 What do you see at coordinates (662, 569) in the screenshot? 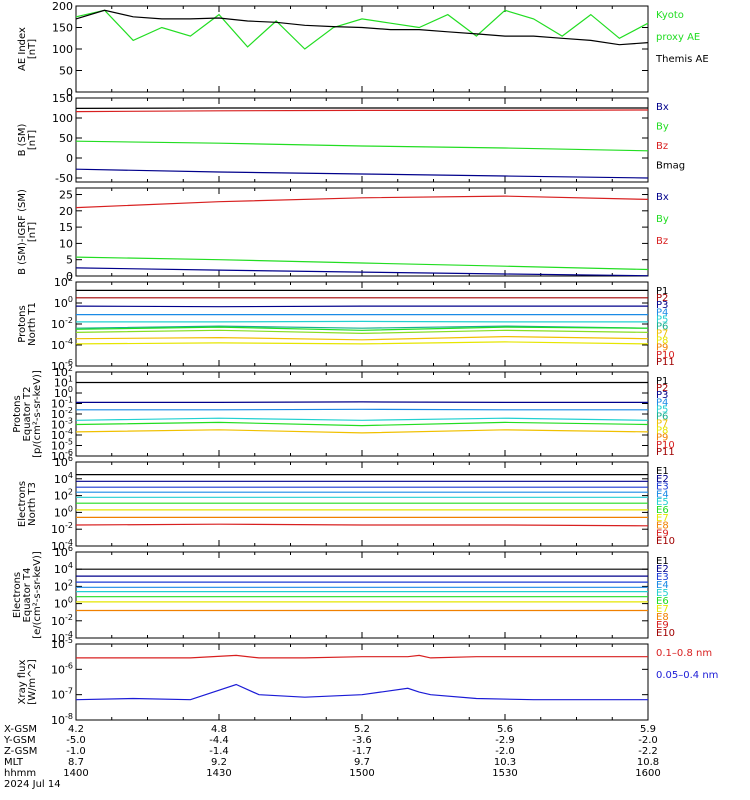
I see `legend-entry-eet4-1: E2` at bounding box center [662, 569].